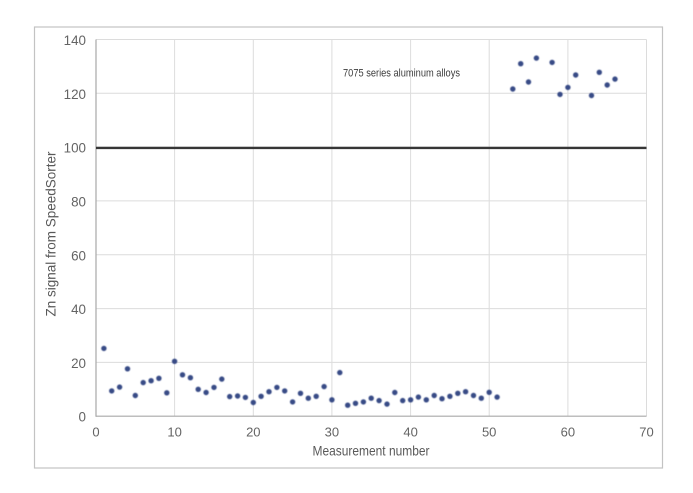 The image size is (693, 493). Describe the element at coordinates (75, 94) in the screenshot. I see `svg-text: 120` at that location.